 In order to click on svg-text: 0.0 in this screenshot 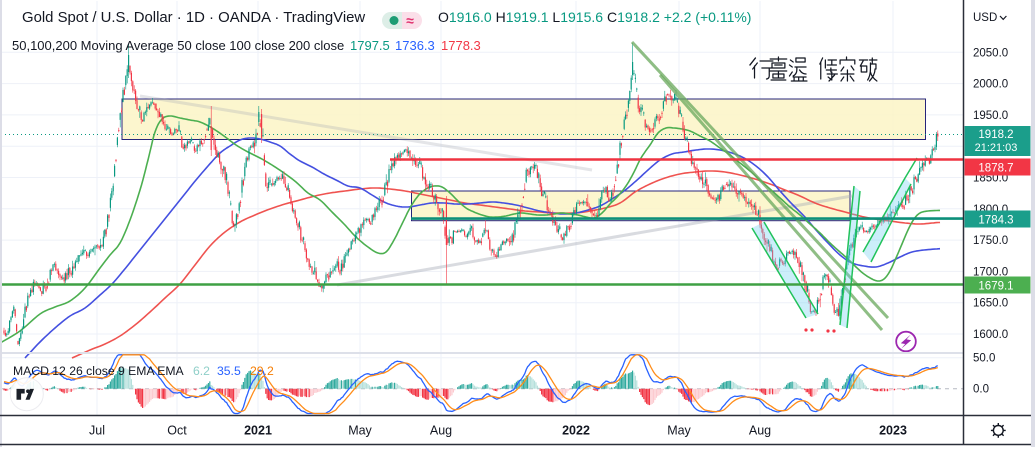, I will do `click(981, 390)`.